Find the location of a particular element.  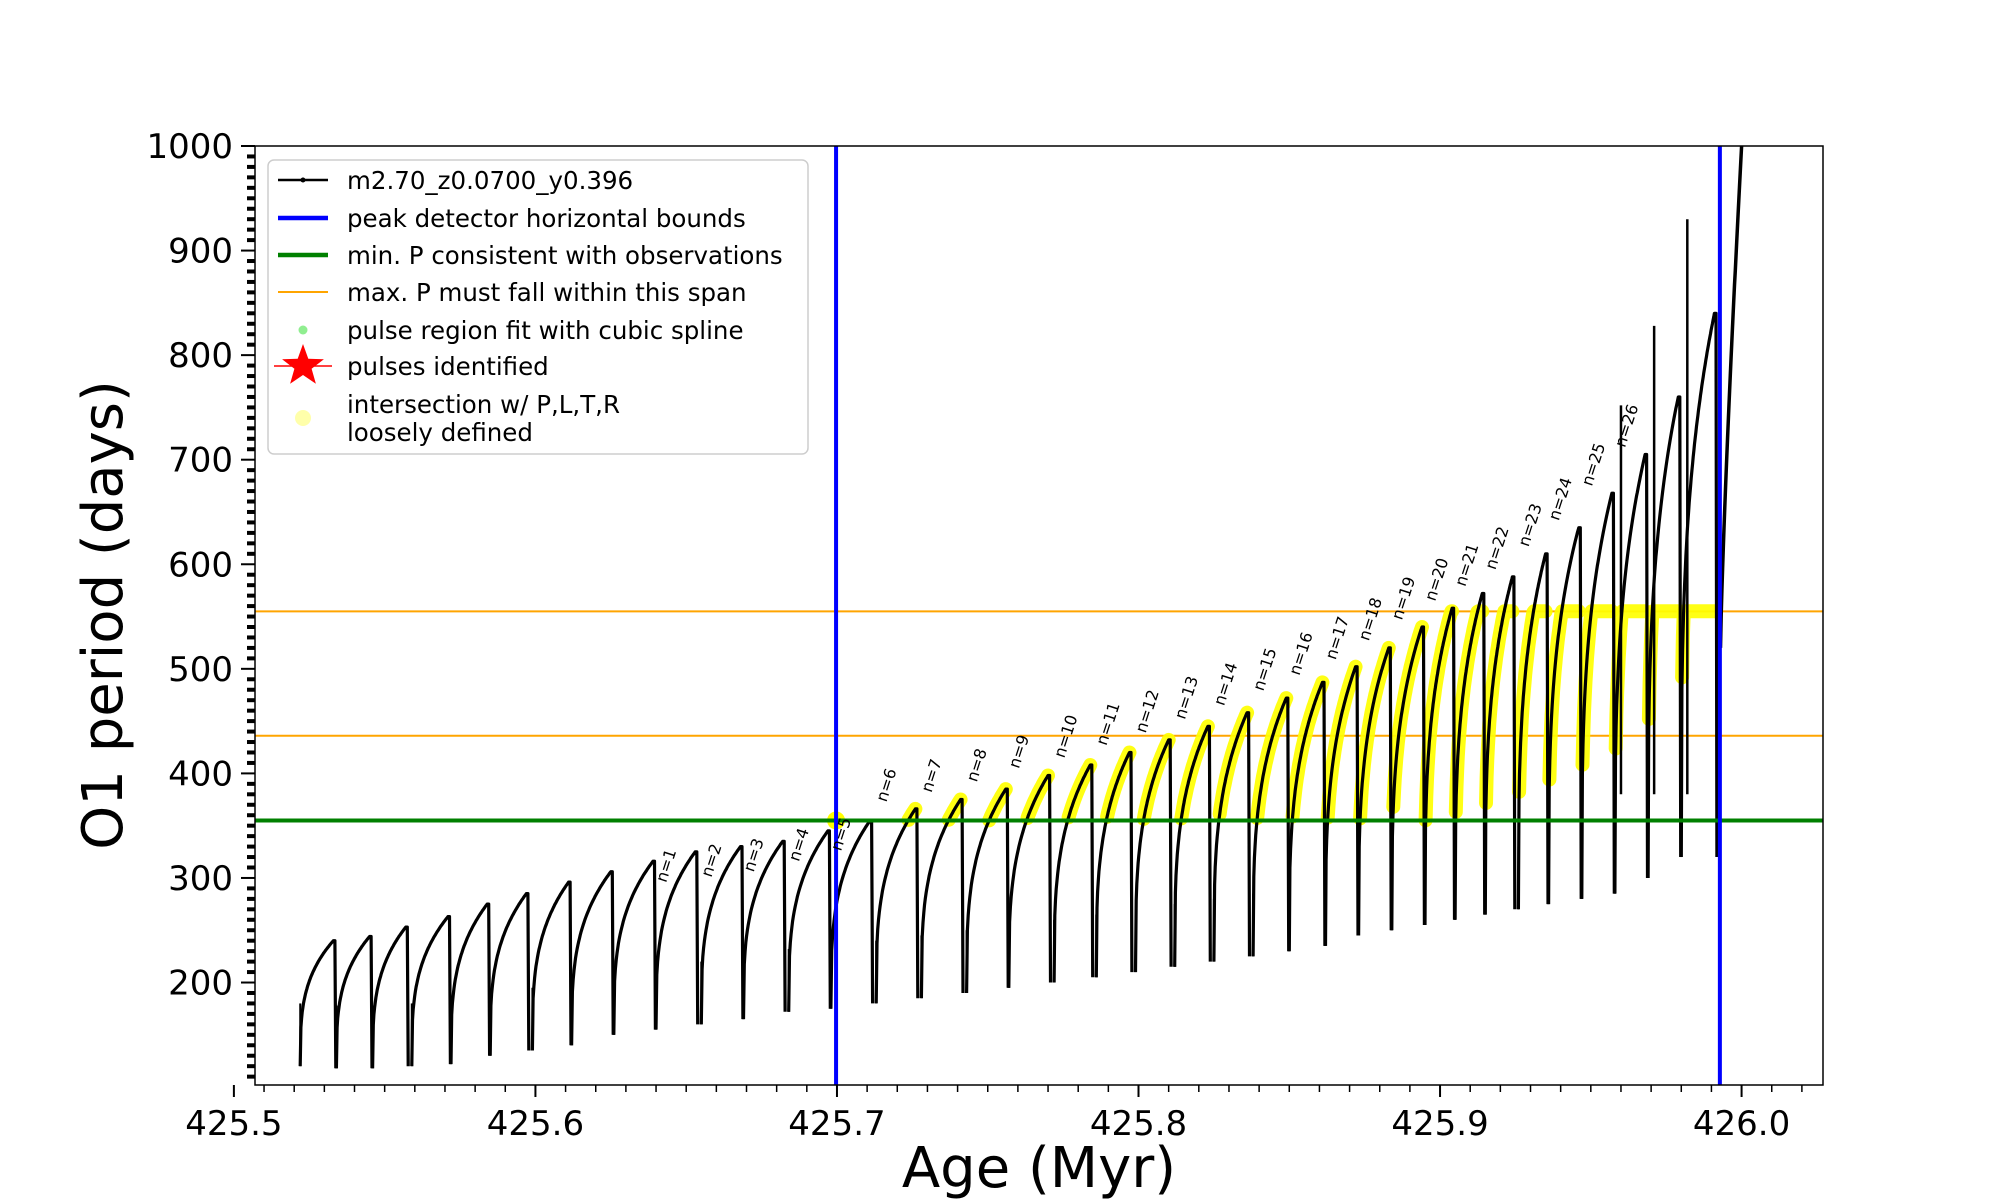

y-tick-label-2: 300 is located at coordinates (200, 879).